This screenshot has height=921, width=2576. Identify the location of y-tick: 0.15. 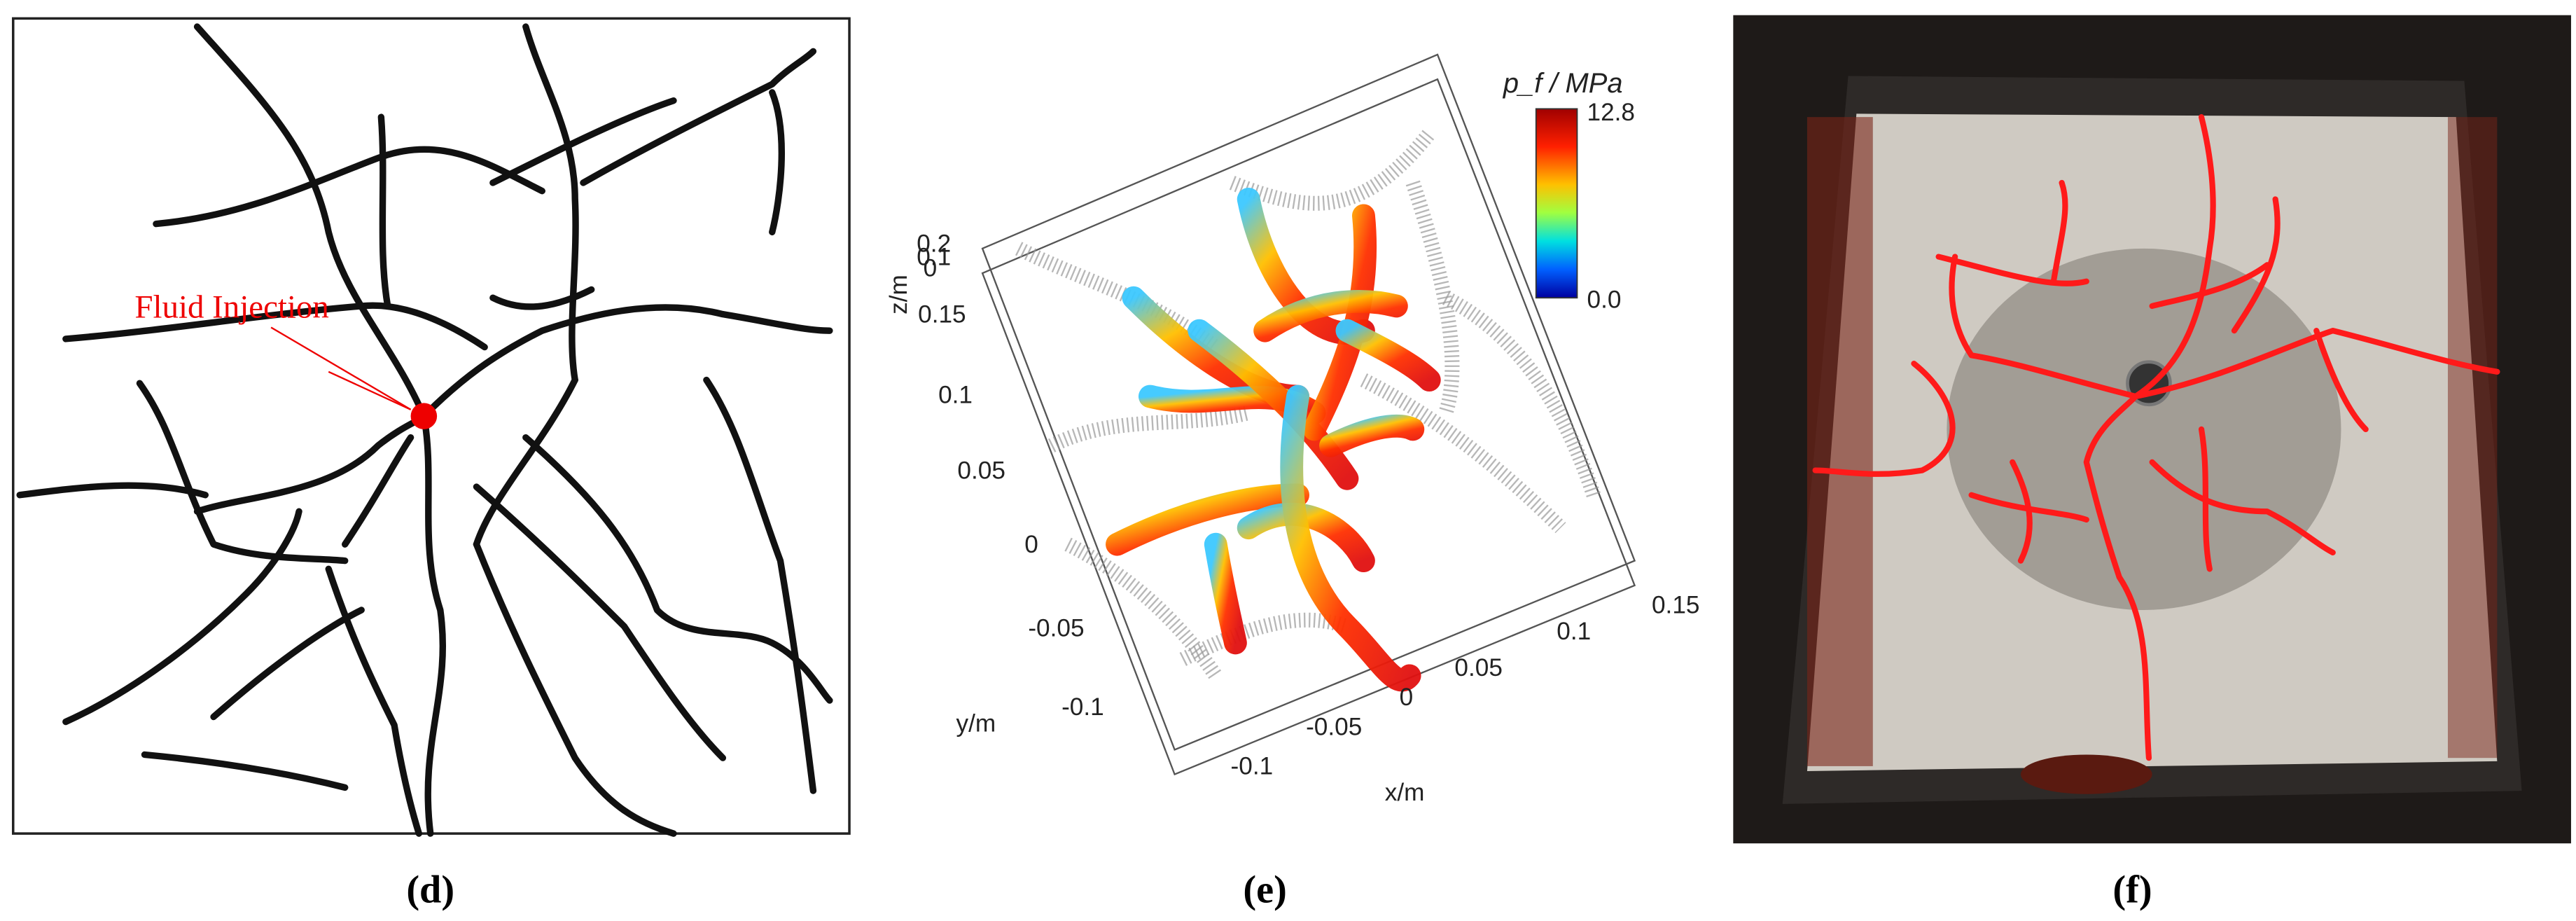
(942, 314).